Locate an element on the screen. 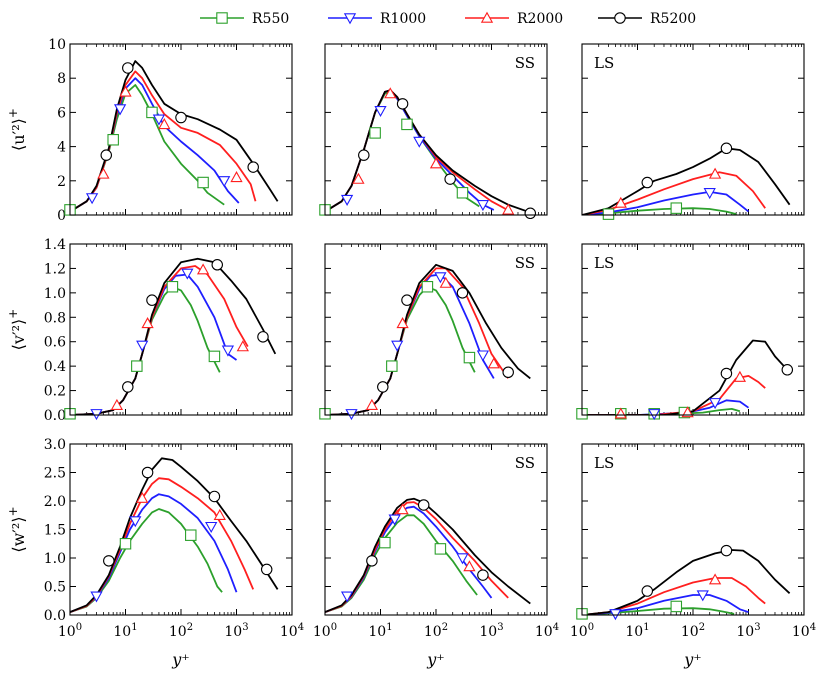 The width and height of the screenshot is (830, 677). y-tick-label: 1.4 is located at coordinates (55, 245).